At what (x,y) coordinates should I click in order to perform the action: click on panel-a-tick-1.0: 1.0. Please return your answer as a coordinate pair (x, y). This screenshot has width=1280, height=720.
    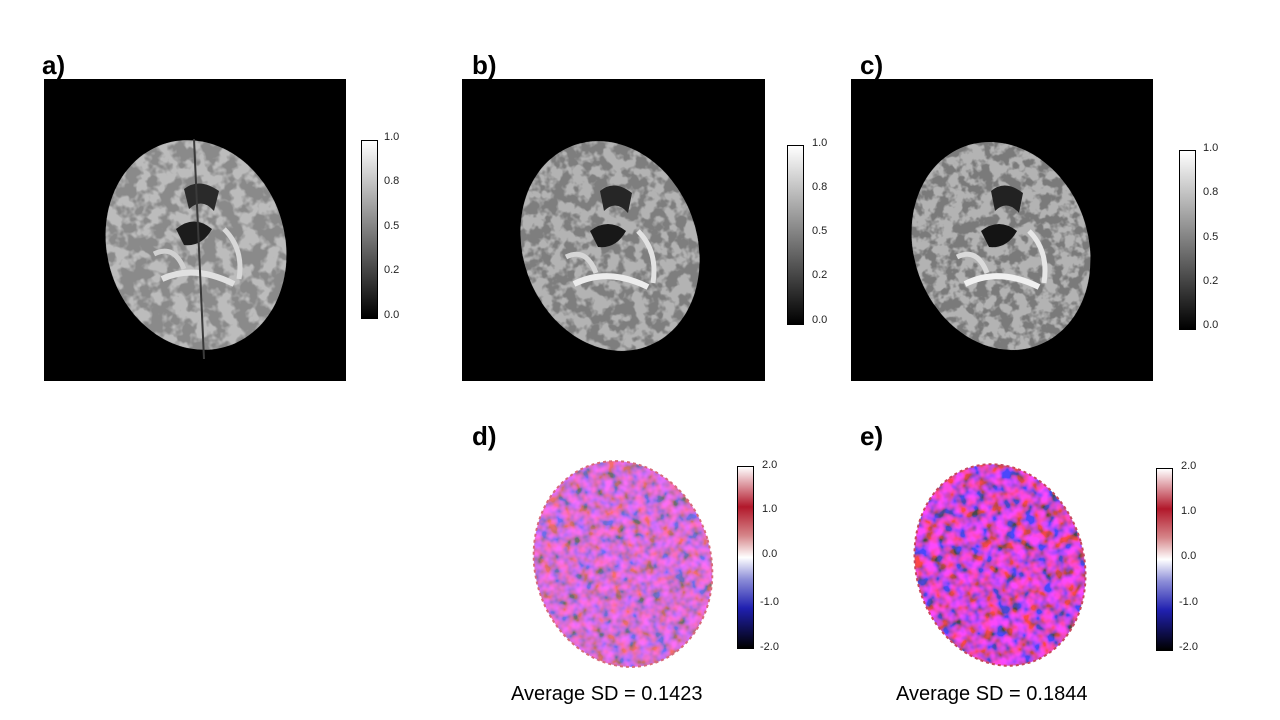
    Looking at the image, I should click on (392, 137).